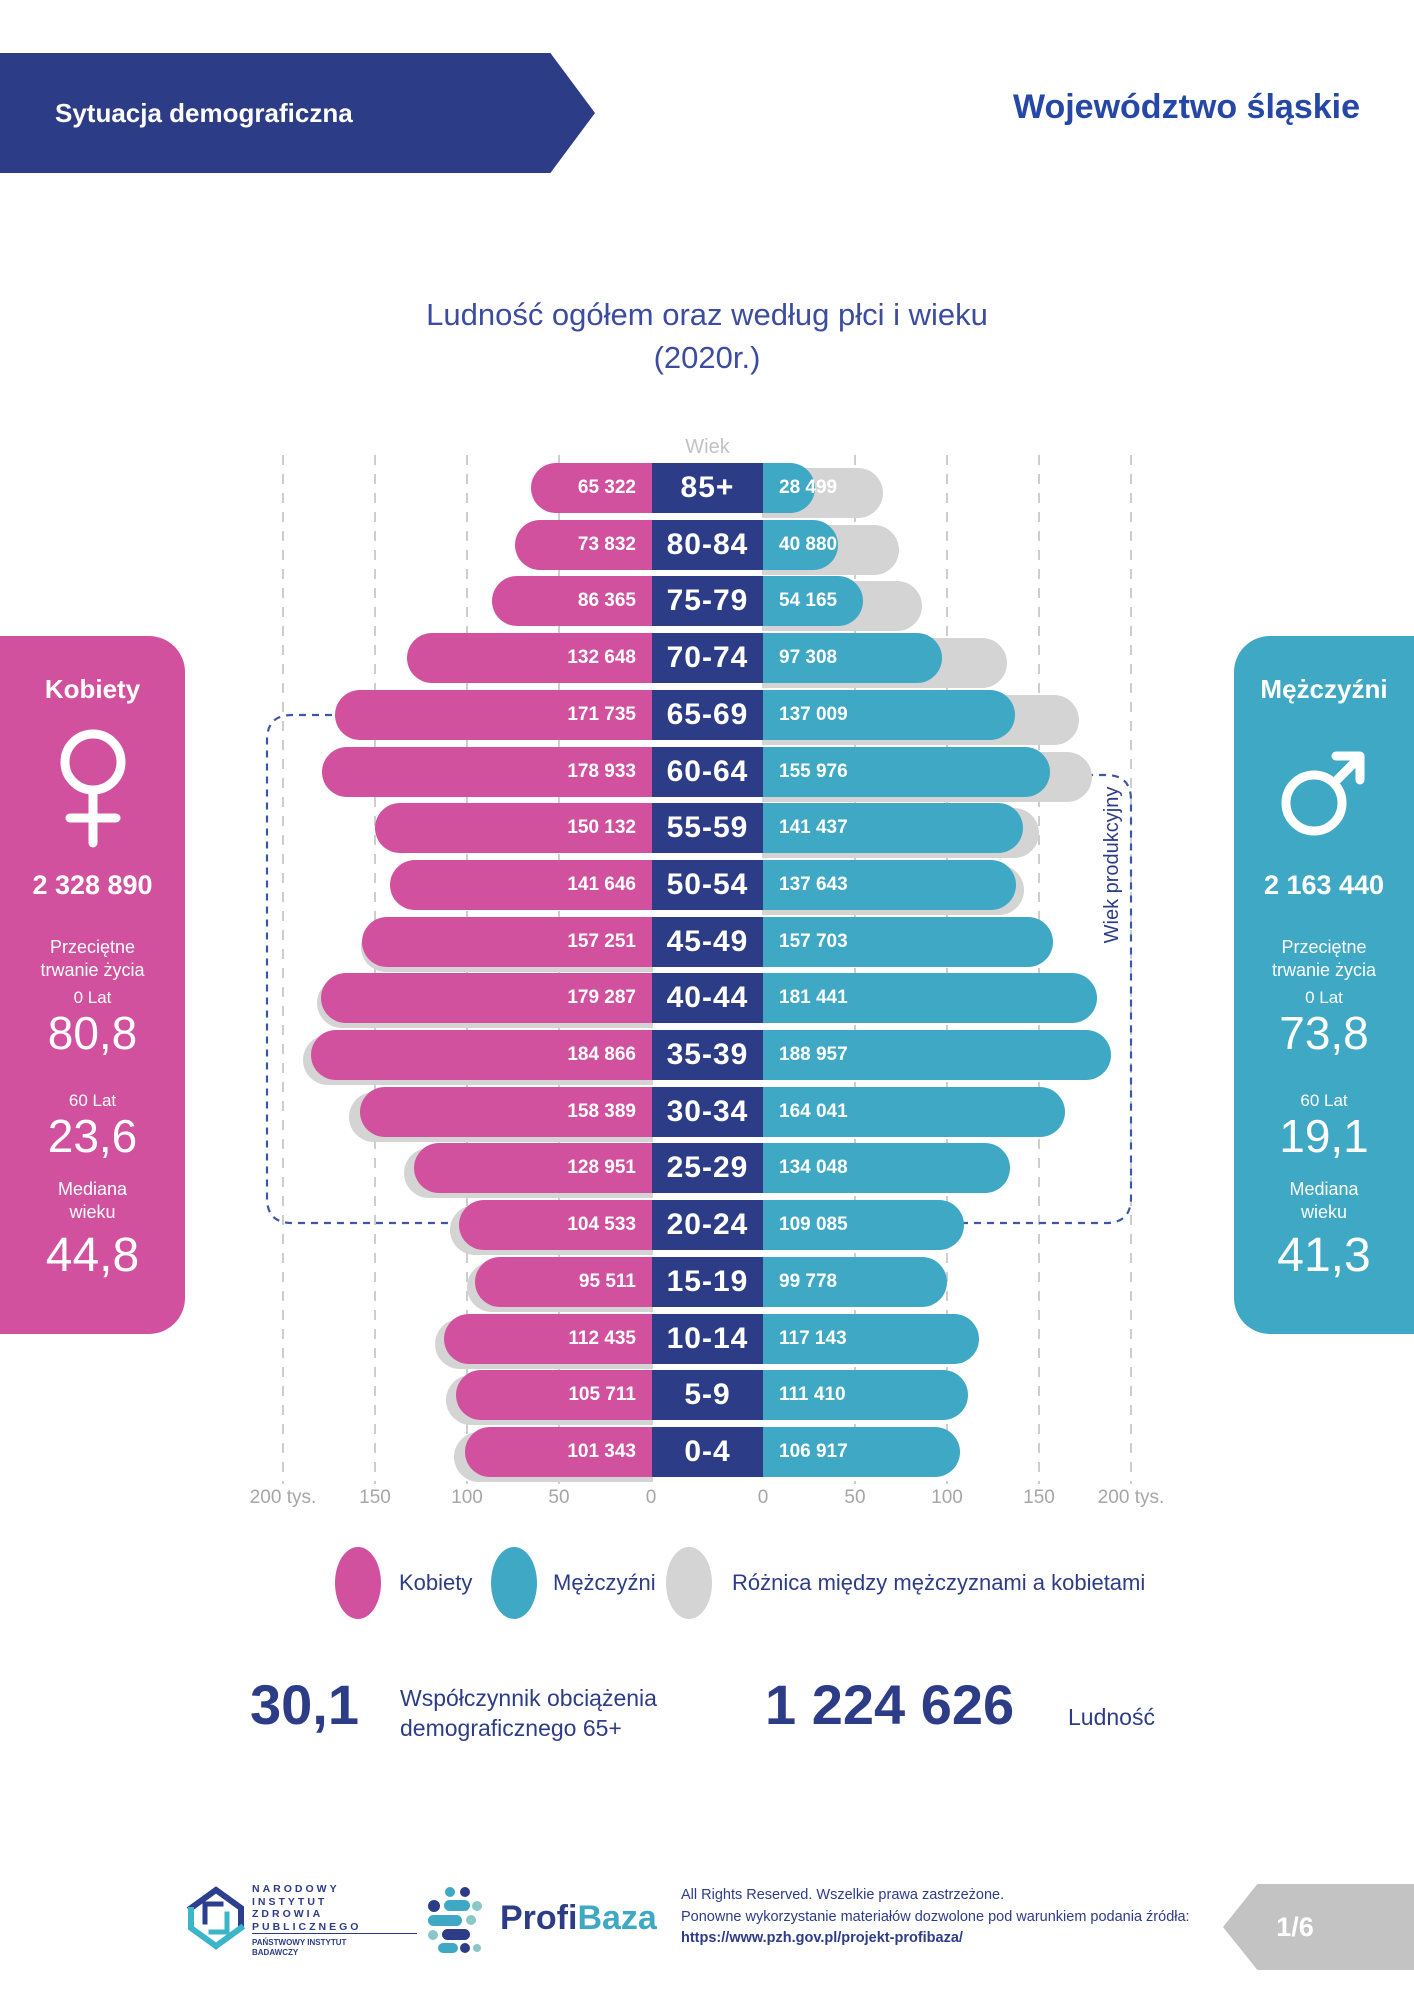 This screenshot has height=2000, width=1414. I want to click on age-group-box: 80-84, so click(707, 544).